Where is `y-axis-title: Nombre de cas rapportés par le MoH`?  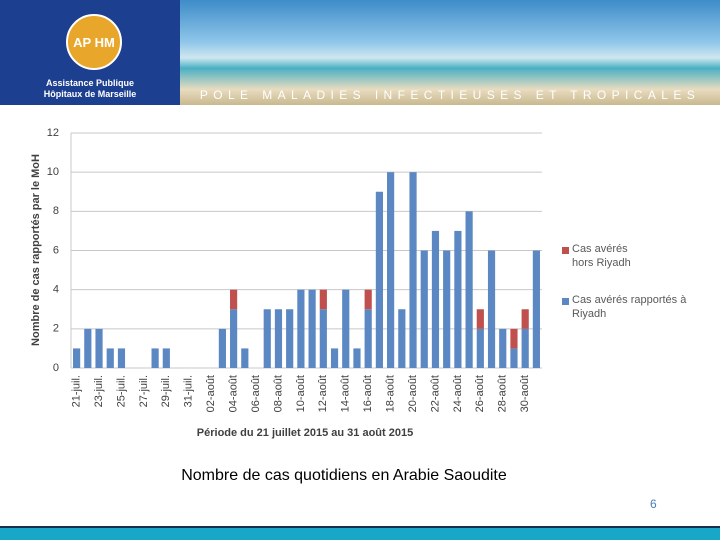
y-axis-title: Nombre de cas rapportés par le MoH is located at coordinates (36, 250).